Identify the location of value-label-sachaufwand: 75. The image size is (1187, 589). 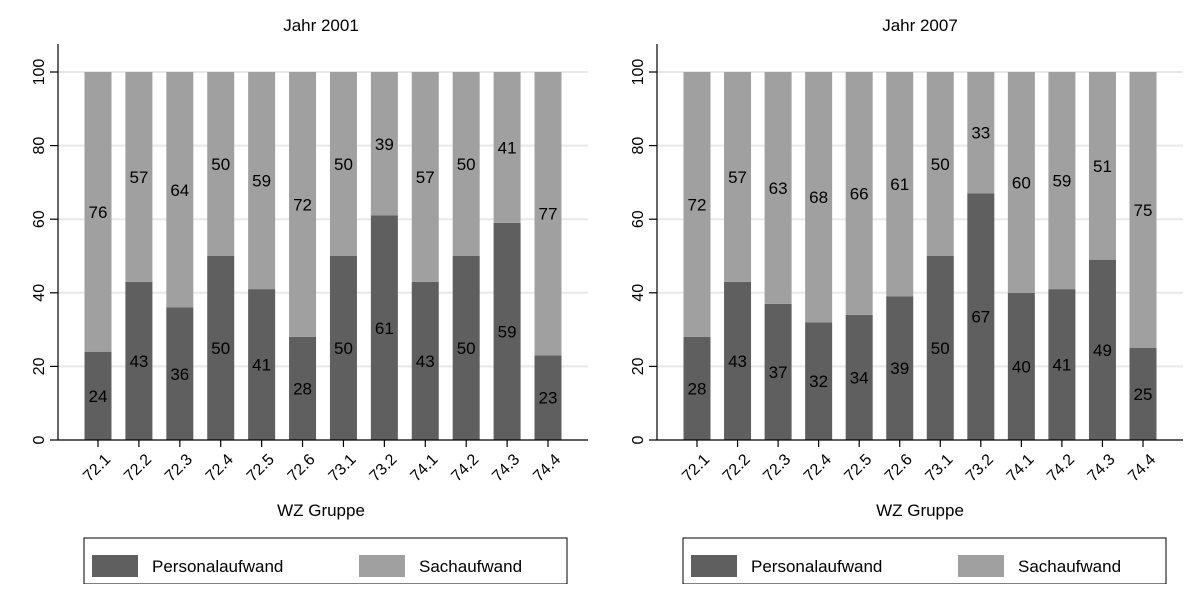
(1143, 210).